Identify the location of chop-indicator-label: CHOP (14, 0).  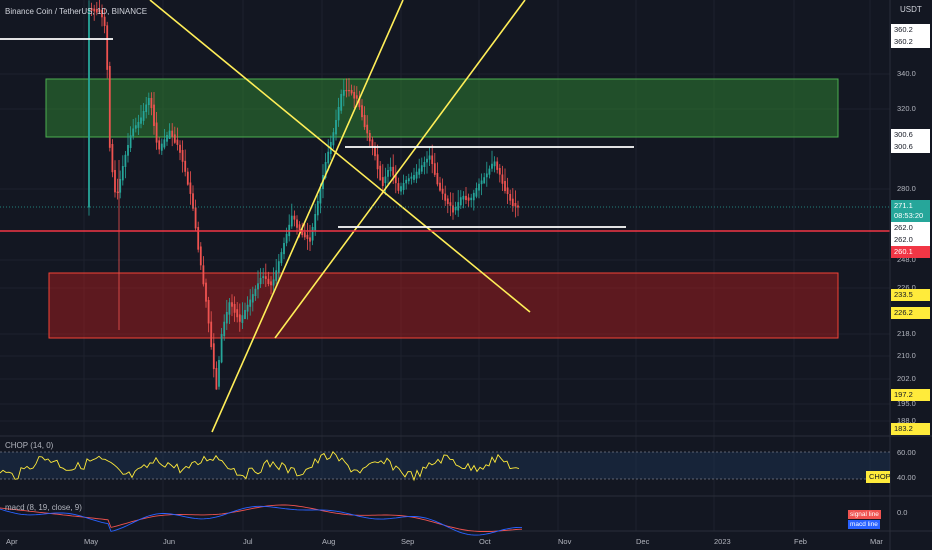
(29, 445).